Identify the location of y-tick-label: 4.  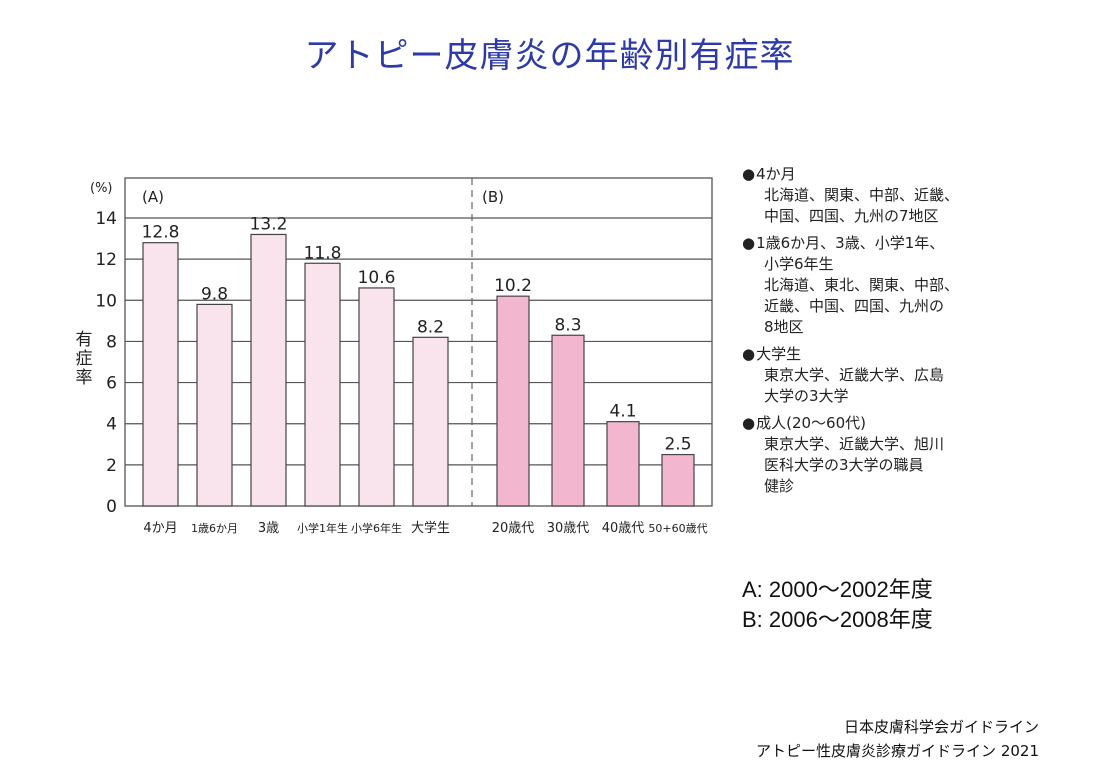
(111, 425).